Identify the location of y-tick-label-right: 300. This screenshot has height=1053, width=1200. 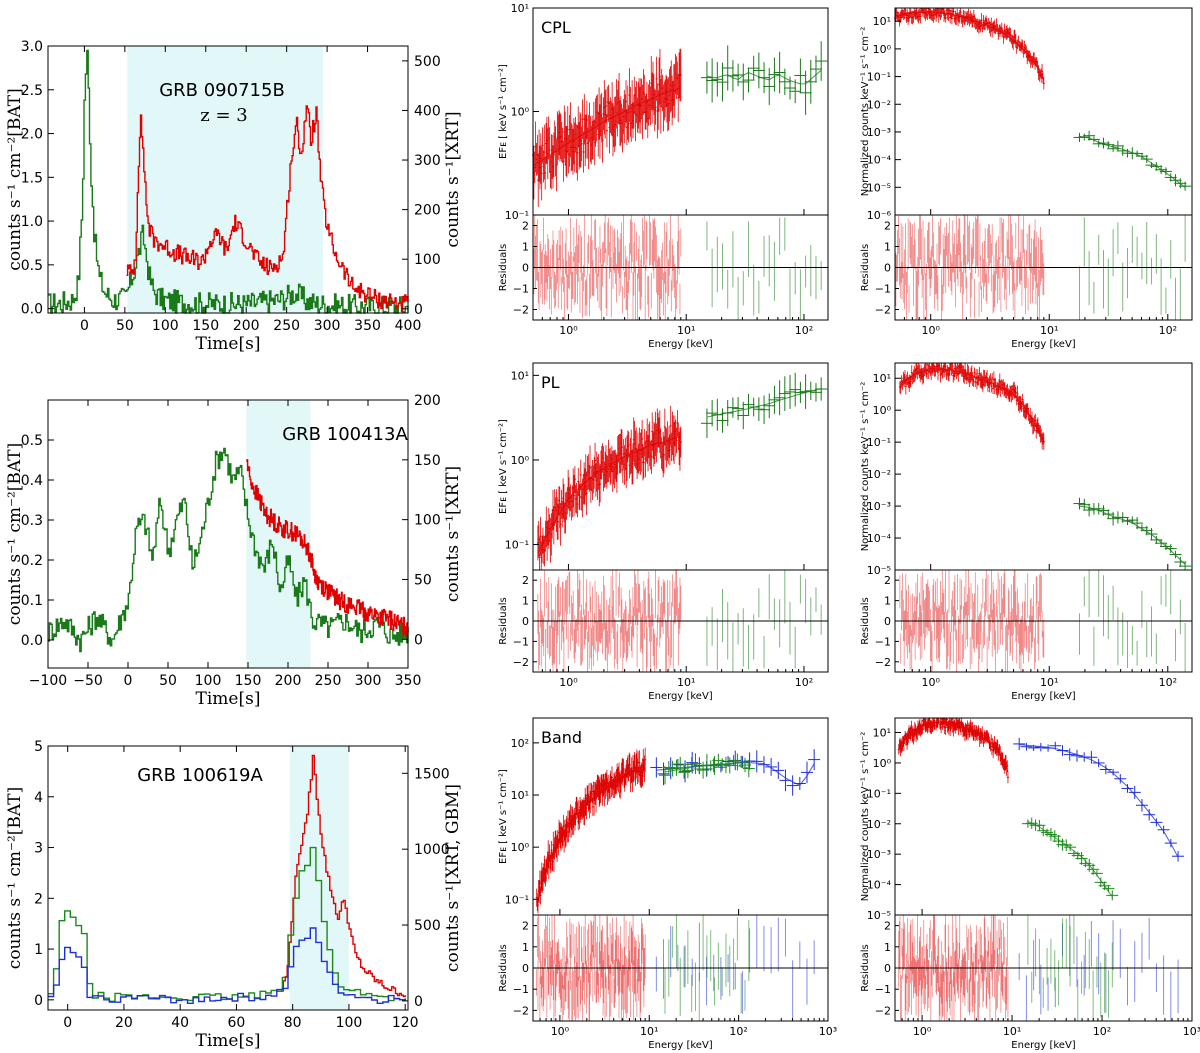
(427, 161).